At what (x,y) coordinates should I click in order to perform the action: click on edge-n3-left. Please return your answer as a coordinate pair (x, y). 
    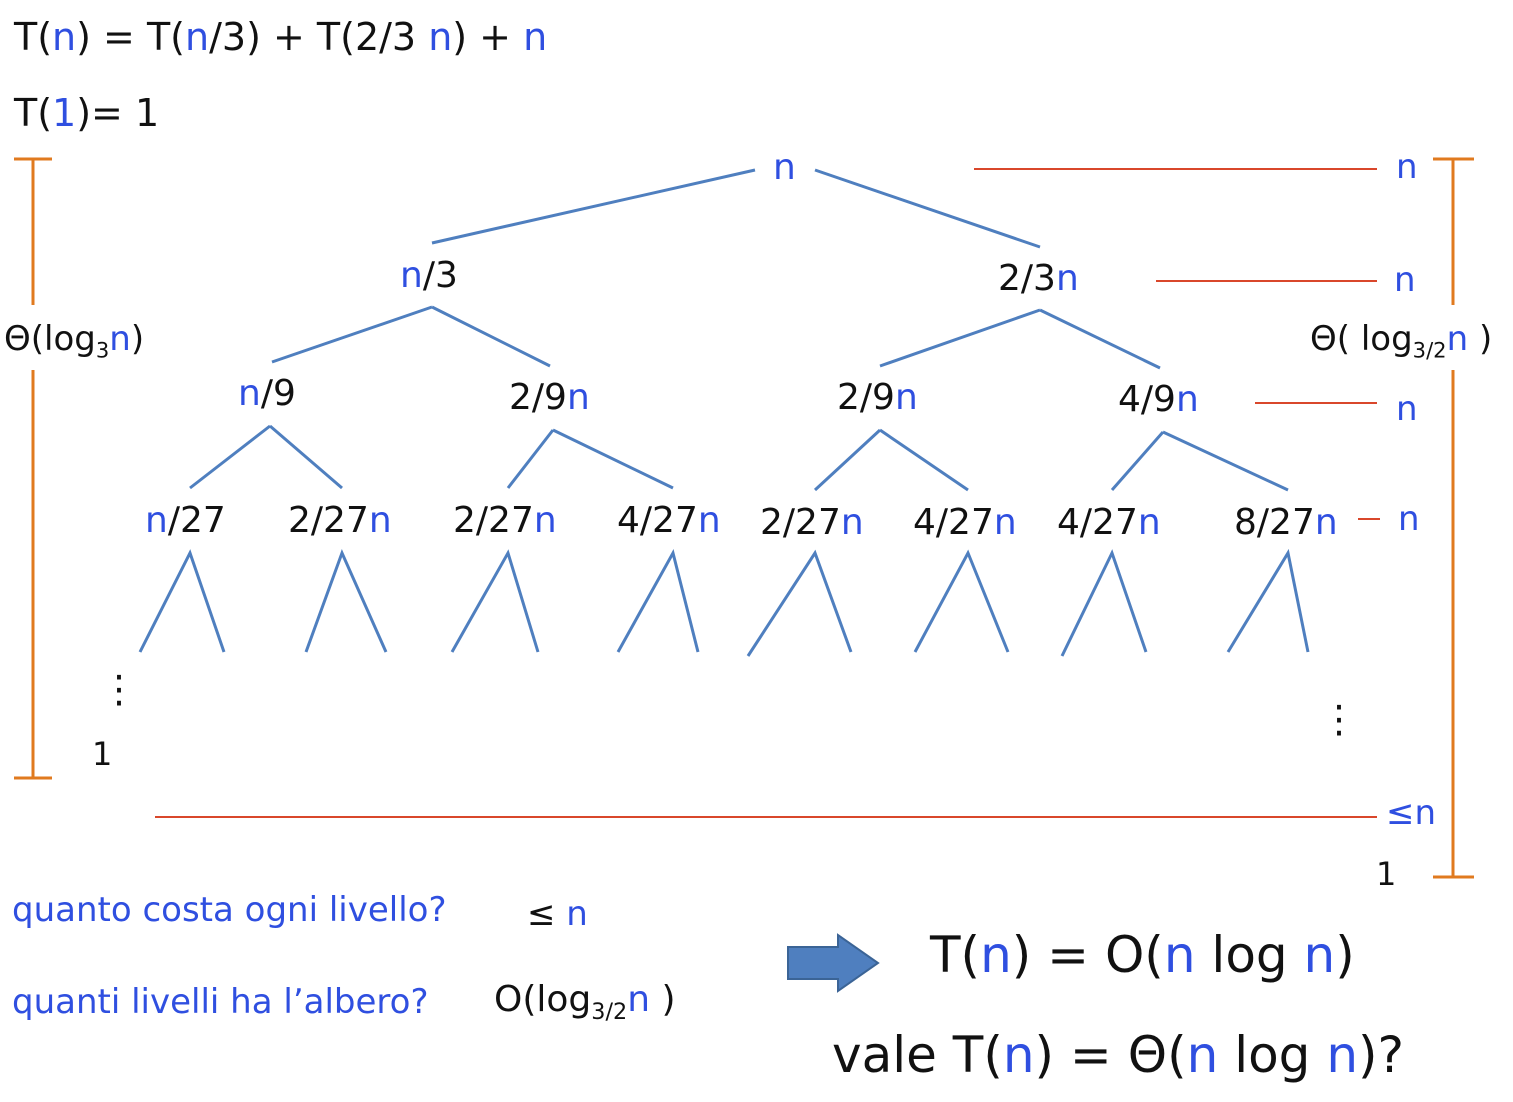
    Looking at the image, I should click on (352, 334).